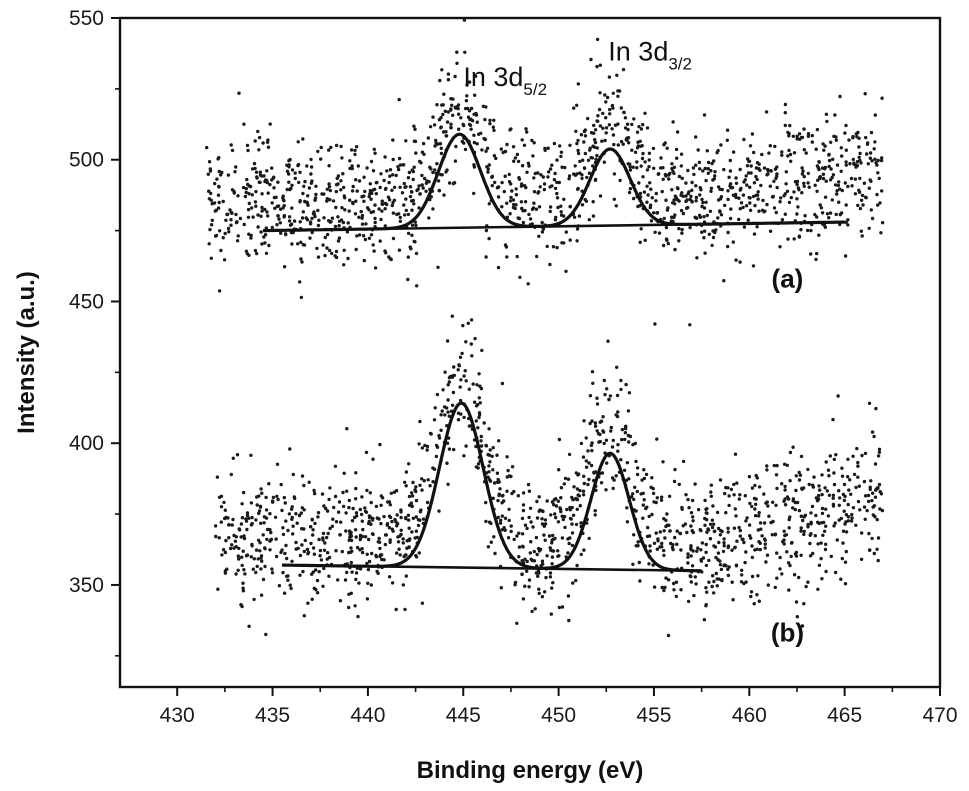  Describe the element at coordinates (86, 18) in the screenshot. I see `y-tick-label: 550` at that location.